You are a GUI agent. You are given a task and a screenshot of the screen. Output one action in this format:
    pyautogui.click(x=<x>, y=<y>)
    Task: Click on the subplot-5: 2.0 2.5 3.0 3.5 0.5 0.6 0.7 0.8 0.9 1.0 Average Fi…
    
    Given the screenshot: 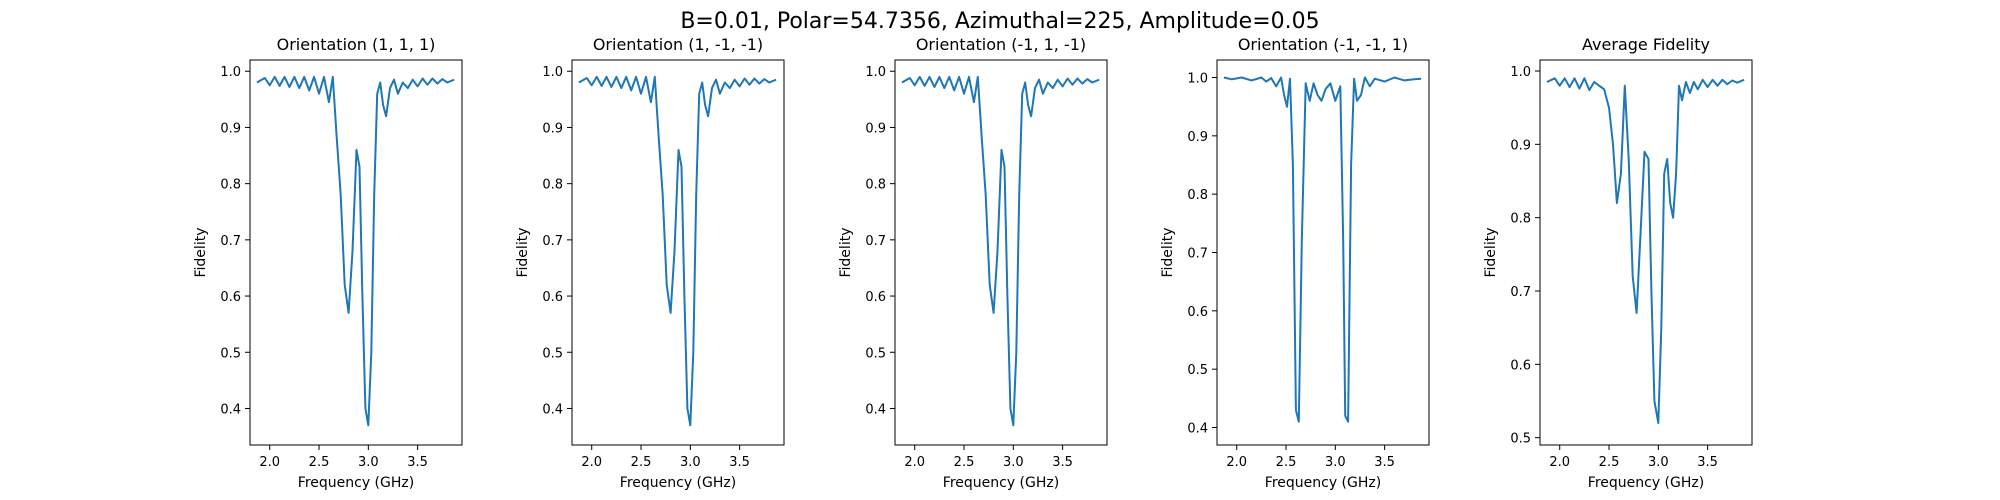 What is the action you would take?
    pyautogui.click(x=1618, y=263)
    